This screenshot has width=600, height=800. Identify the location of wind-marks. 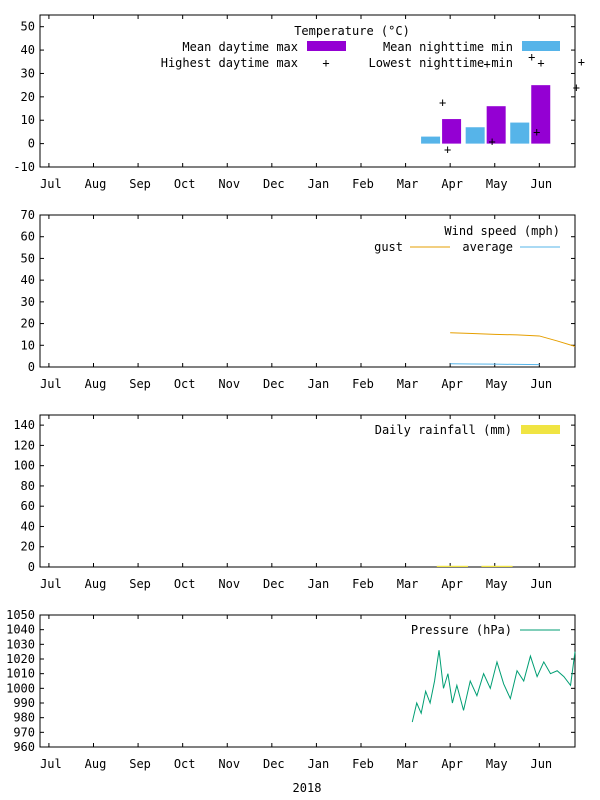
(513, 349).